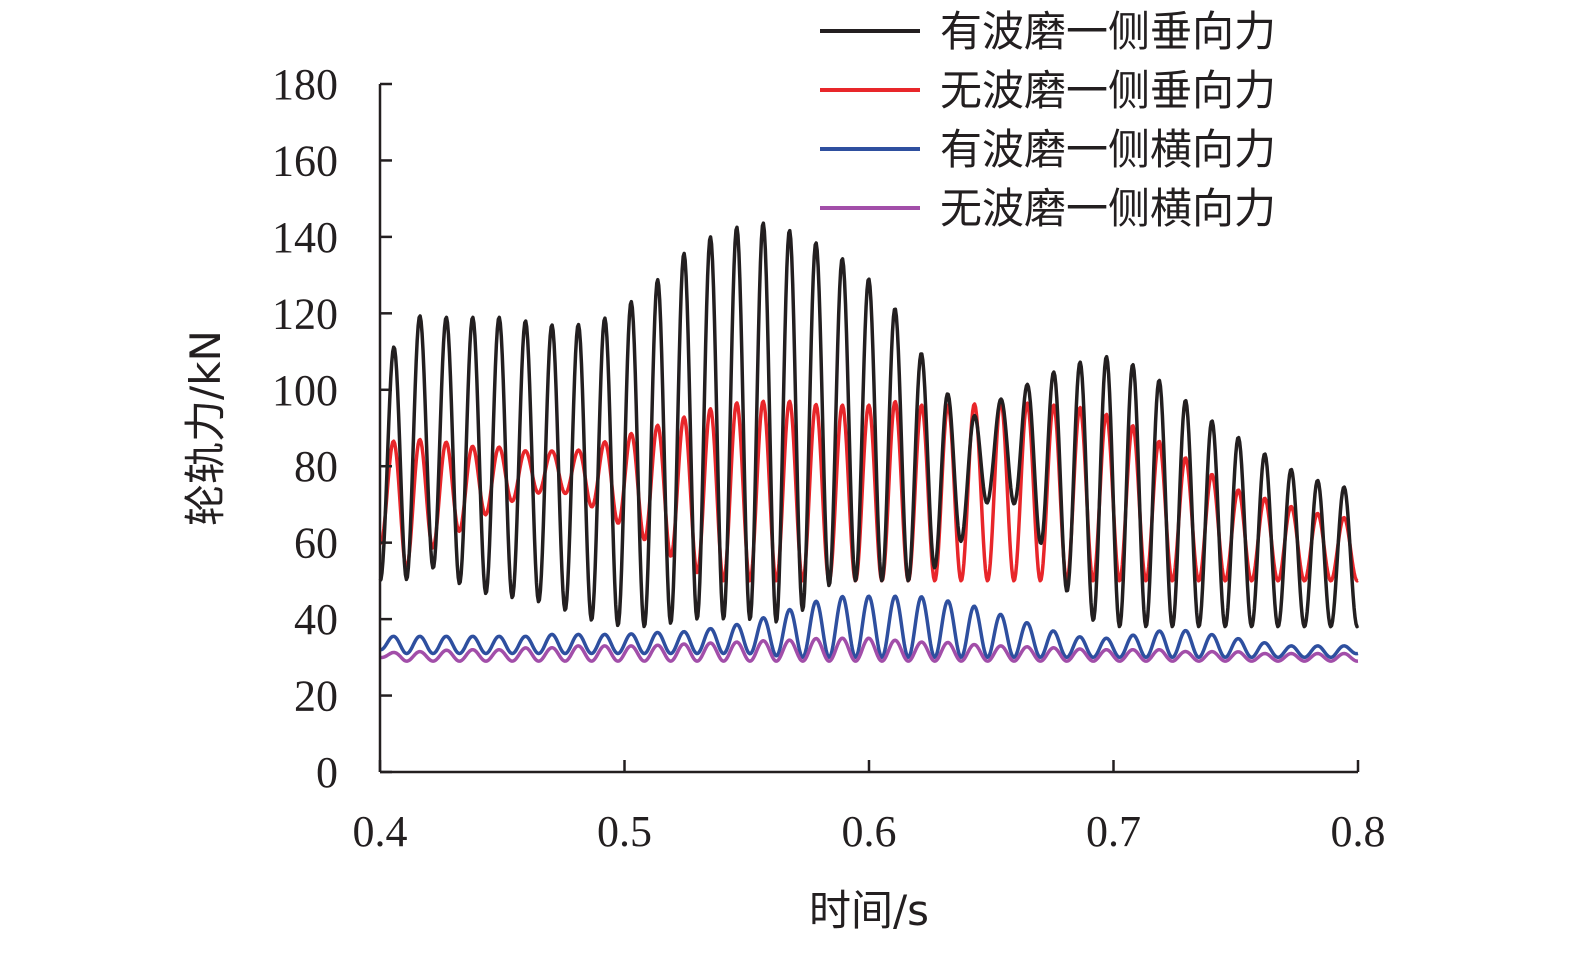 This screenshot has height=954, width=1575. Describe the element at coordinates (305, 237) in the screenshot. I see `y-tick-label: 140` at that location.